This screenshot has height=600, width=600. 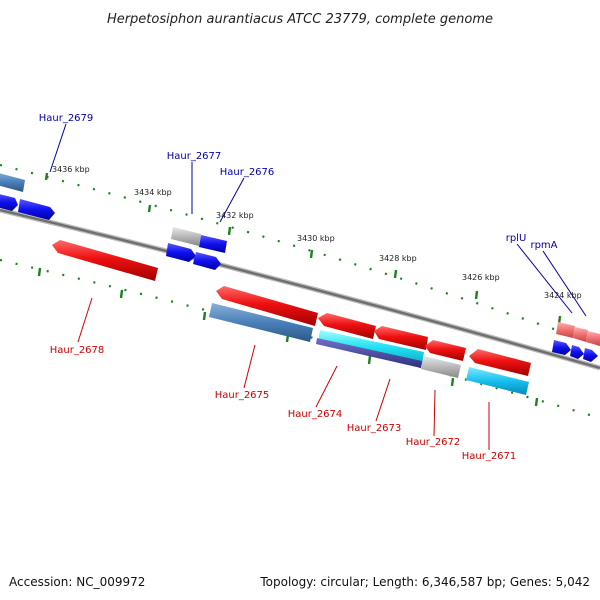 What do you see at coordinates (66, 118) in the screenshot?
I see `gene-label: Haur_2679` at bounding box center [66, 118].